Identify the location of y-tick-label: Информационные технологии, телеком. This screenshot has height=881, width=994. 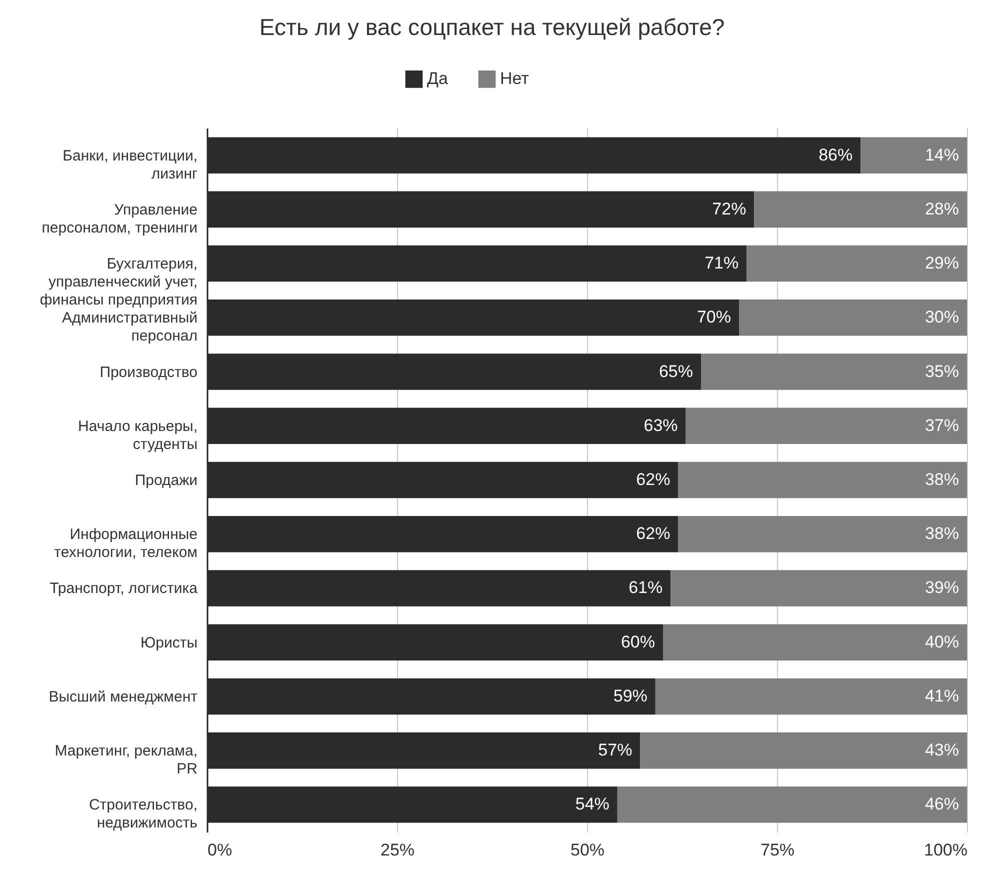
(126, 544).